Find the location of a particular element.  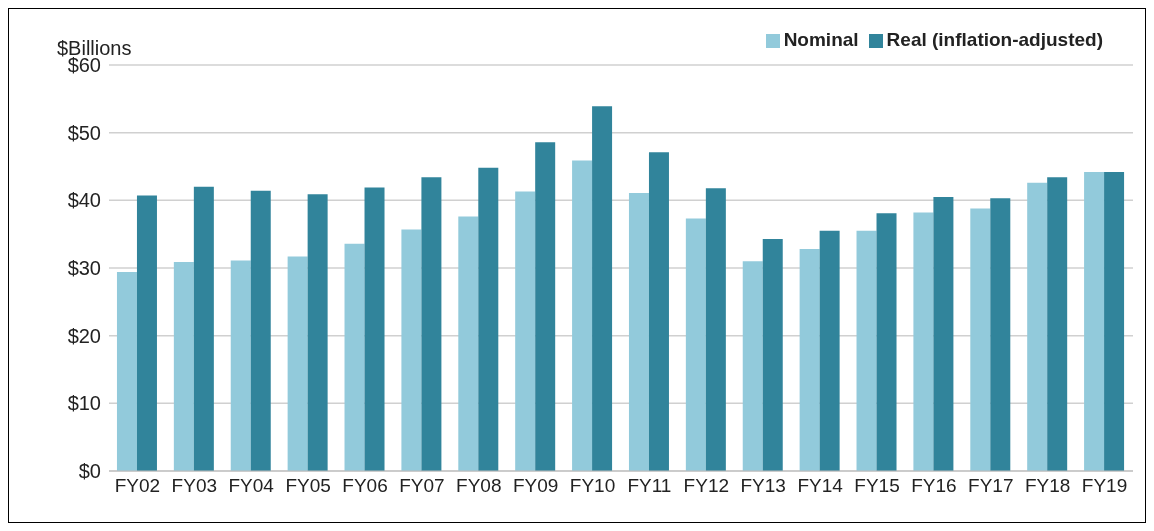

y-tick-label: $20 is located at coordinates (84, 335).